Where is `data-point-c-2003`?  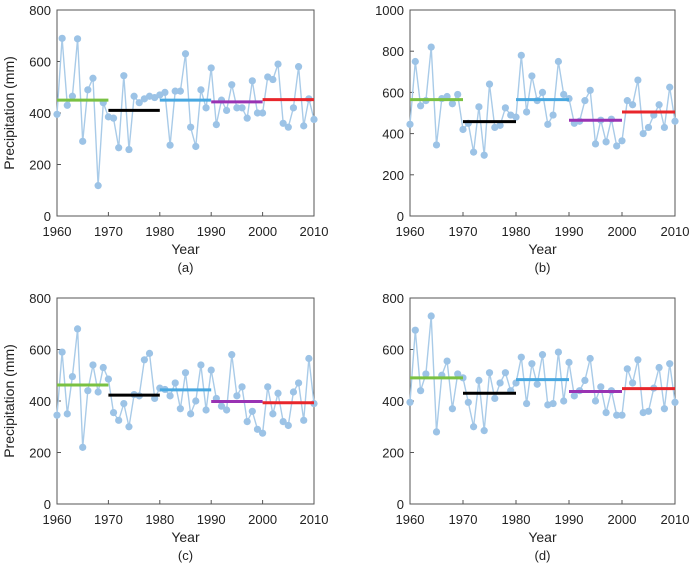
data-point-c-2003 is located at coordinates (278, 393).